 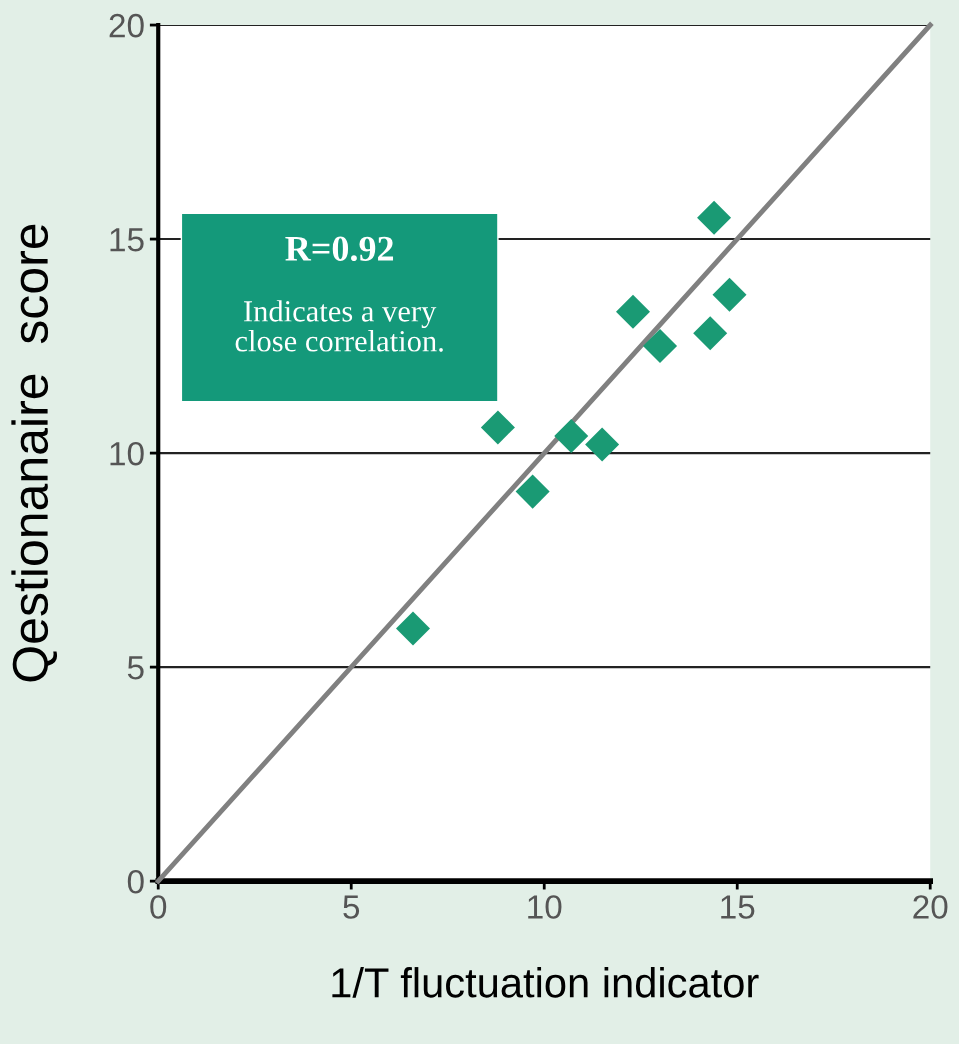 I want to click on y-tick-label: 0, so click(x=135, y=881).